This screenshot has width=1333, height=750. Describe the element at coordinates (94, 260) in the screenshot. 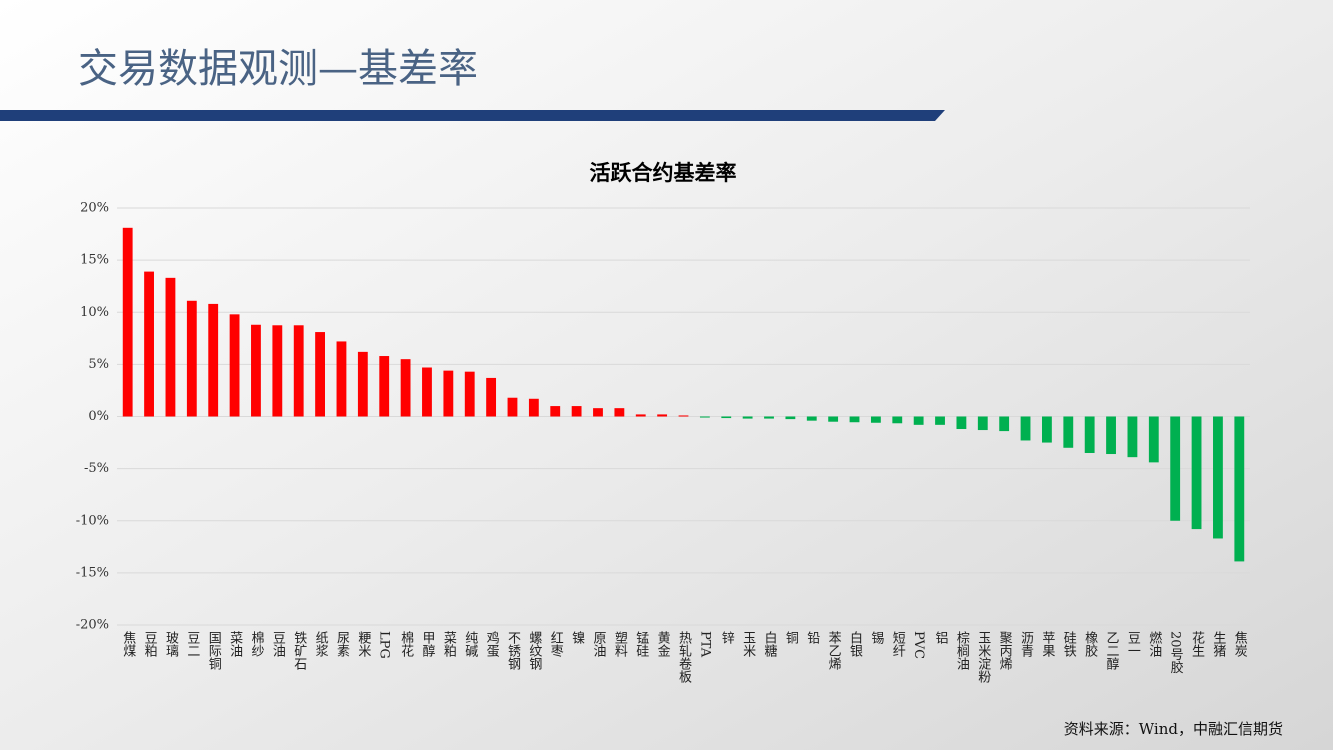

I see `y-tick-label: 15%` at that location.